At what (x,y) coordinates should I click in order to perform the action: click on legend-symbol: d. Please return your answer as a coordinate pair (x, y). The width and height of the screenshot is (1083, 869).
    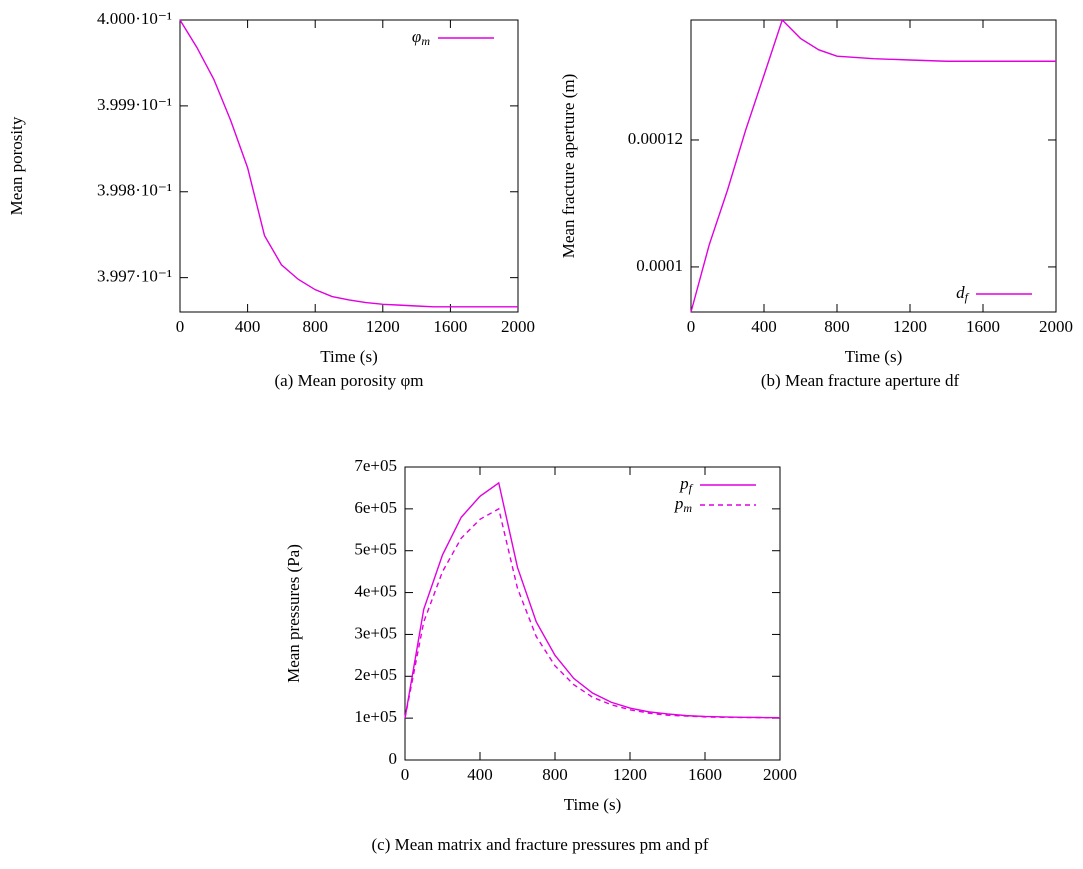
    Looking at the image, I should click on (960, 292).